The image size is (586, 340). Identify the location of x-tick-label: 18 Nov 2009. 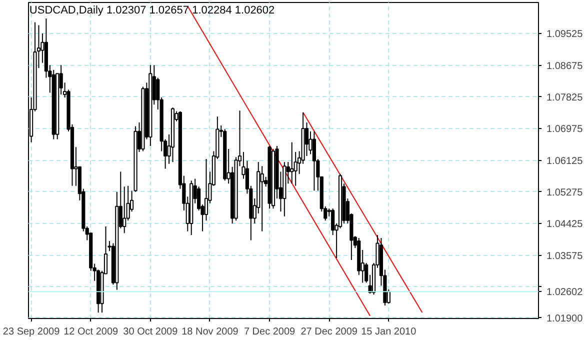
(210, 332).